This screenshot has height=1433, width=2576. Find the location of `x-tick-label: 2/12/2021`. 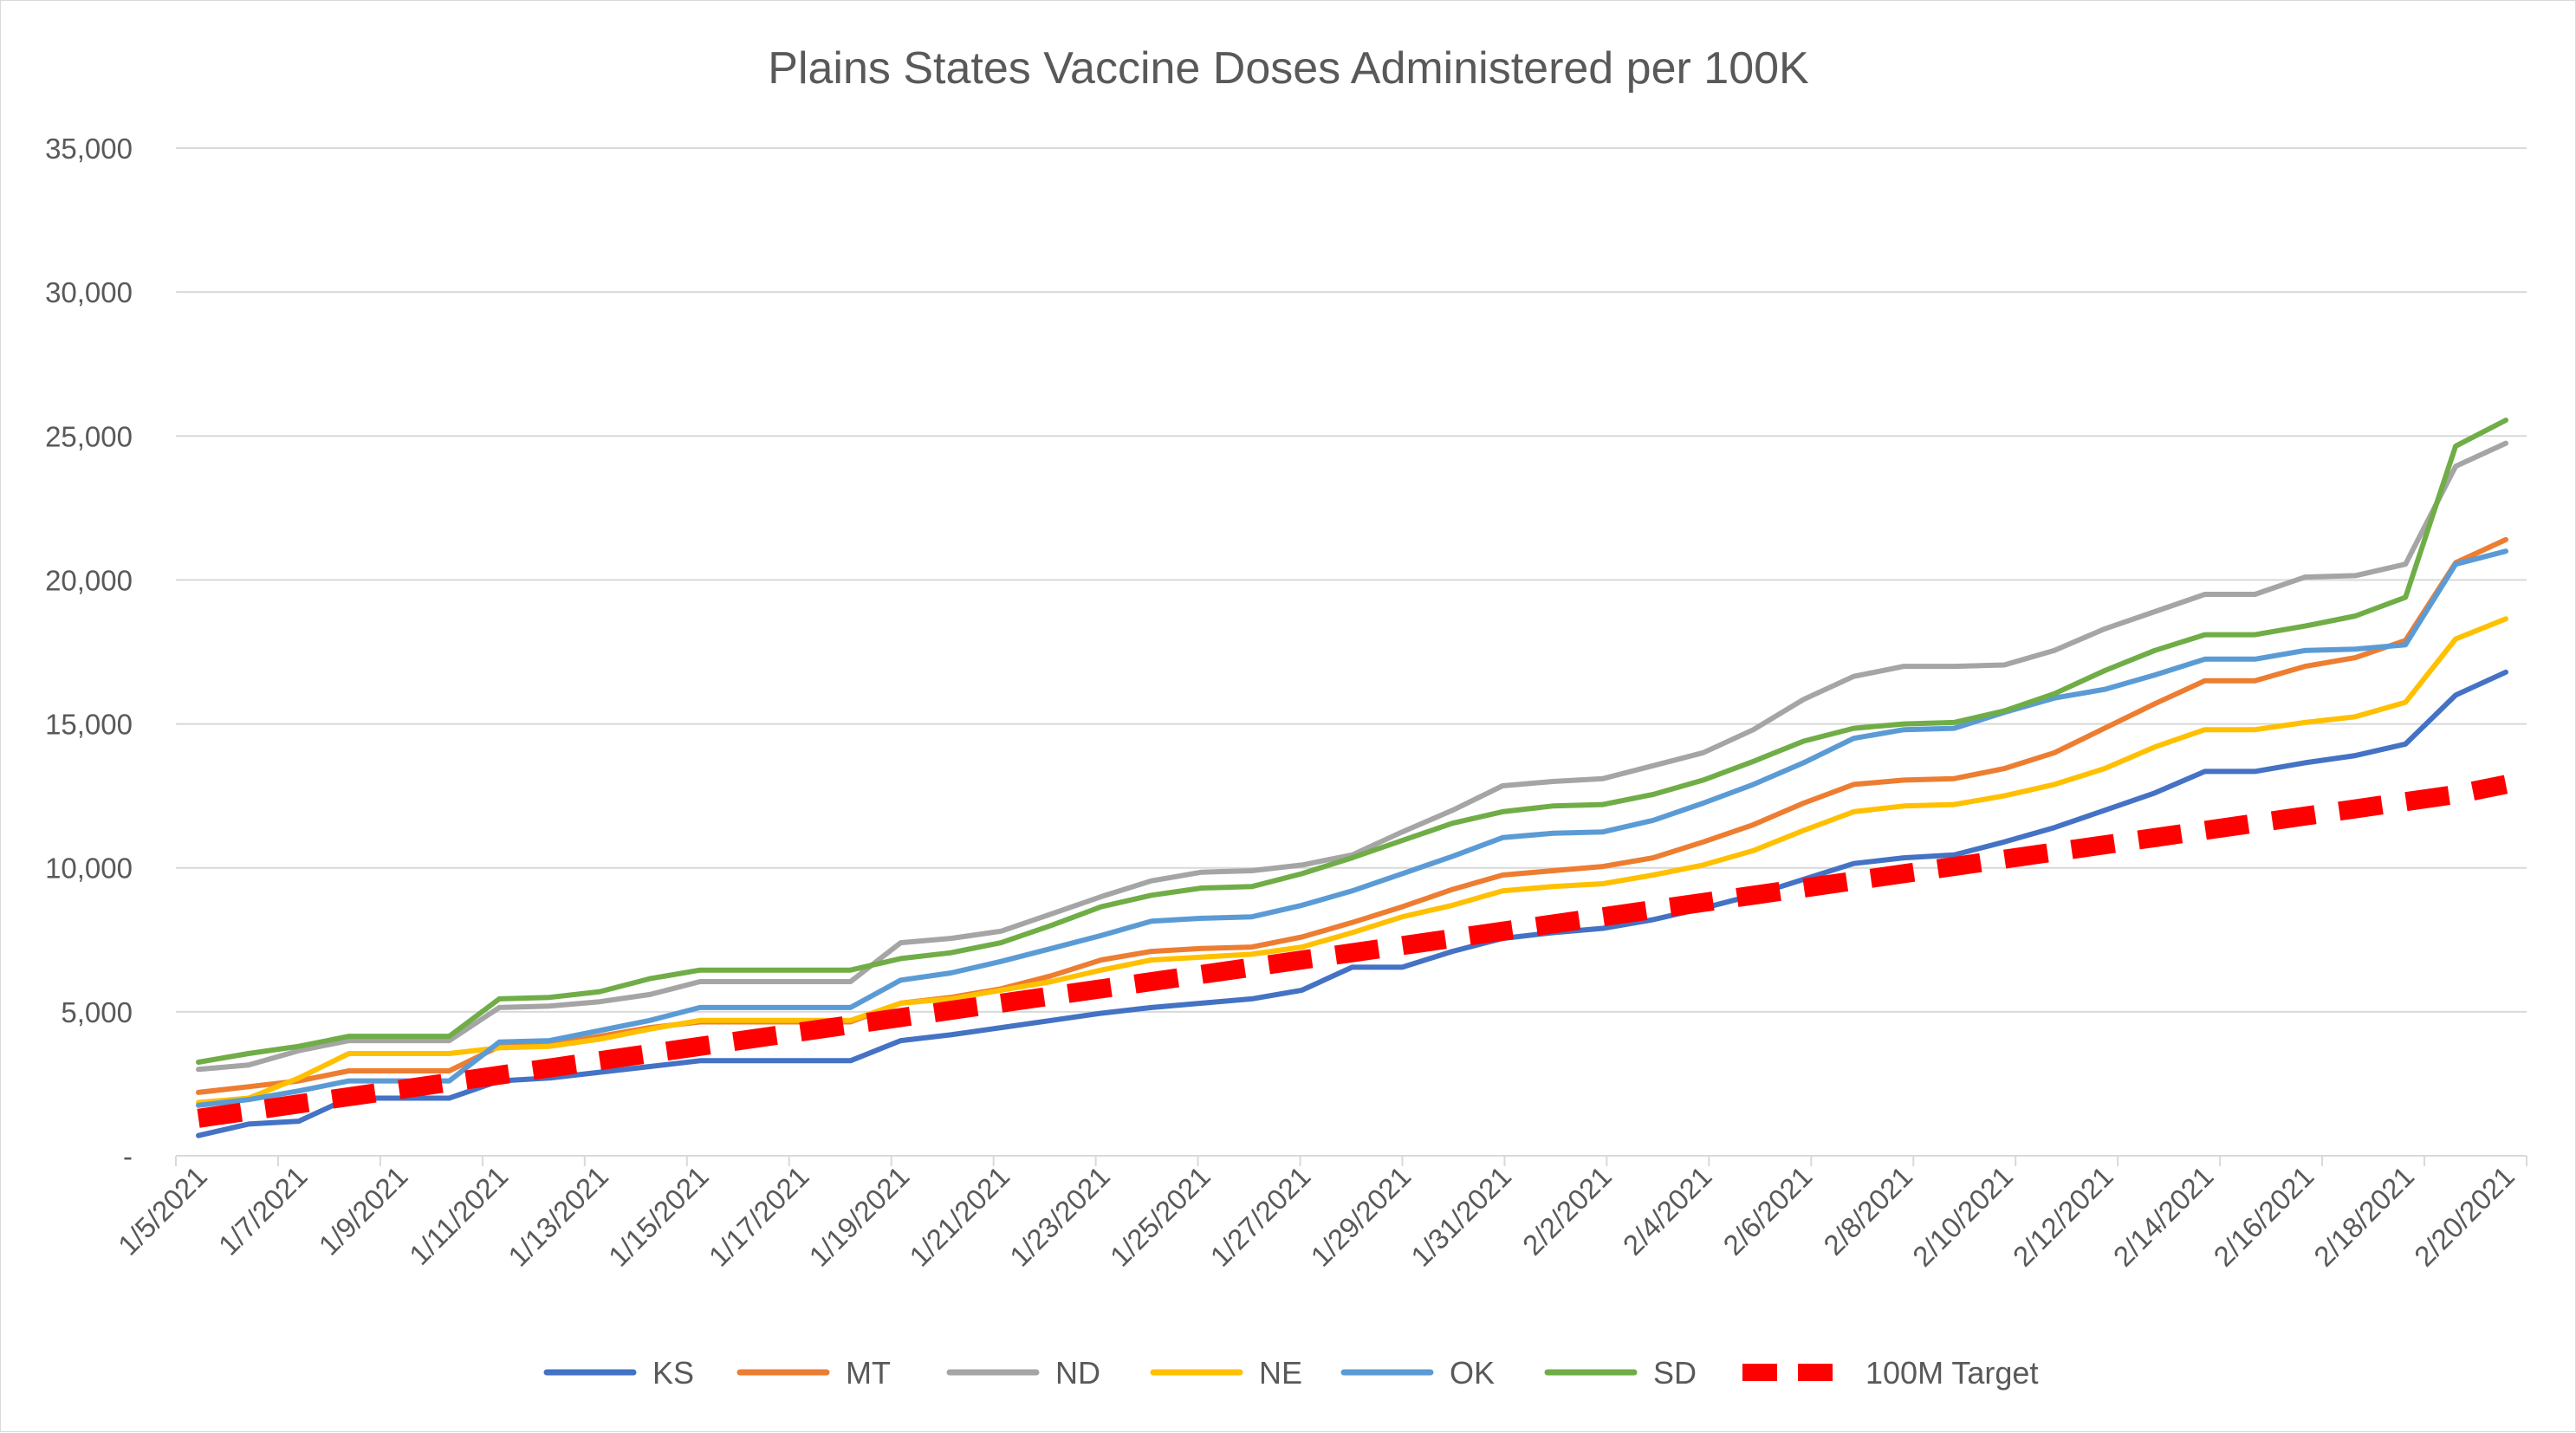

x-tick-label: 2/12/2021 is located at coordinates (2063, 1216).